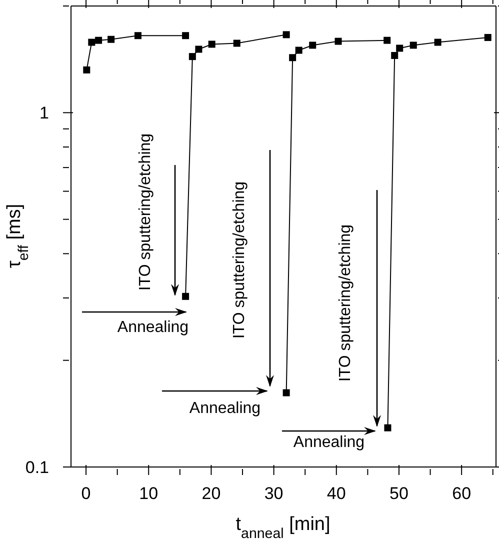 The image size is (499, 546). Describe the element at coordinates (211, 493) in the screenshot. I see `x-tick-label: 20` at that location.